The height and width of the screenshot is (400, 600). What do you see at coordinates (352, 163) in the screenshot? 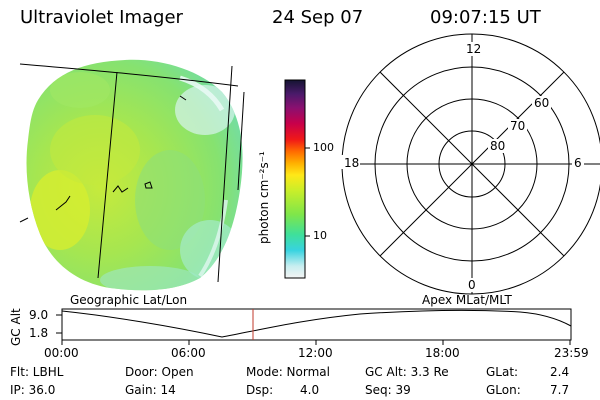
I see `polar-mlt-18: 18` at bounding box center [352, 163].